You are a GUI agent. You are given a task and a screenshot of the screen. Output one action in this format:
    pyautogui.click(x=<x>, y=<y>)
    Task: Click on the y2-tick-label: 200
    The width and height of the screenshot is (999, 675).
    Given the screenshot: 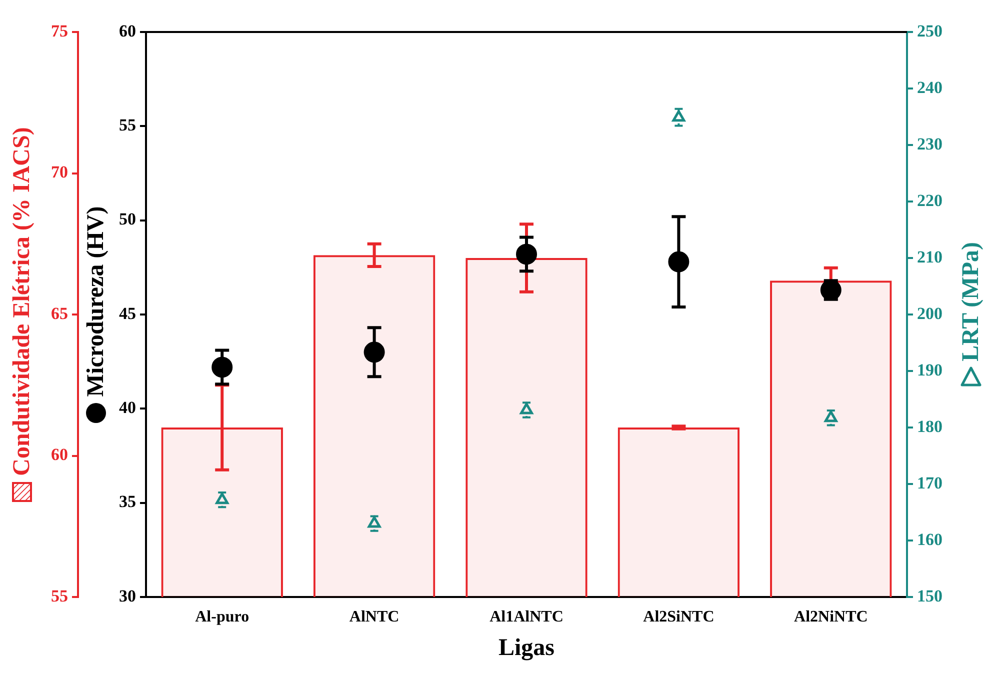 What is the action you would take?
    pyautogui.click(x=929, y=313)
    